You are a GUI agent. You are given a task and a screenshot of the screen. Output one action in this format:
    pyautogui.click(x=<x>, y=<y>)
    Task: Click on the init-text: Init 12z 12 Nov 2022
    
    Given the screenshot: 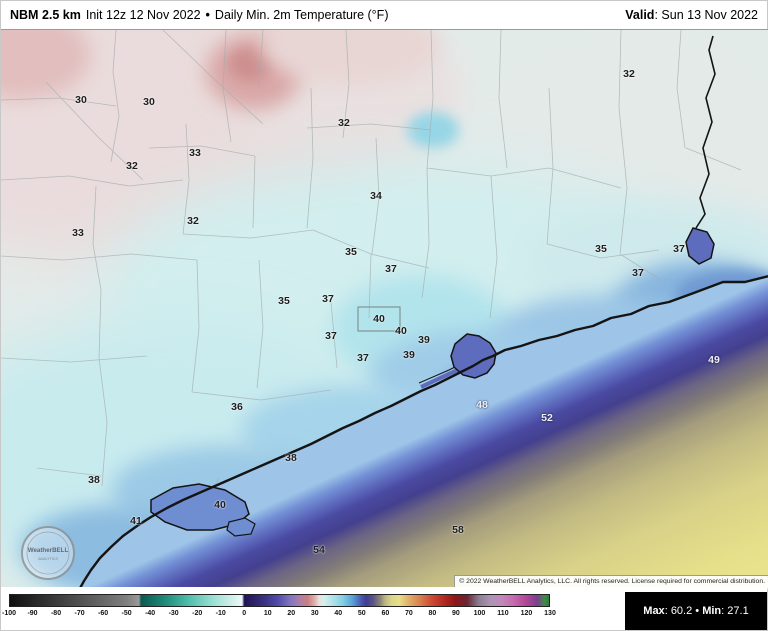 What is the action you would take?
    pyautogui.click(x=143, y=15)
    